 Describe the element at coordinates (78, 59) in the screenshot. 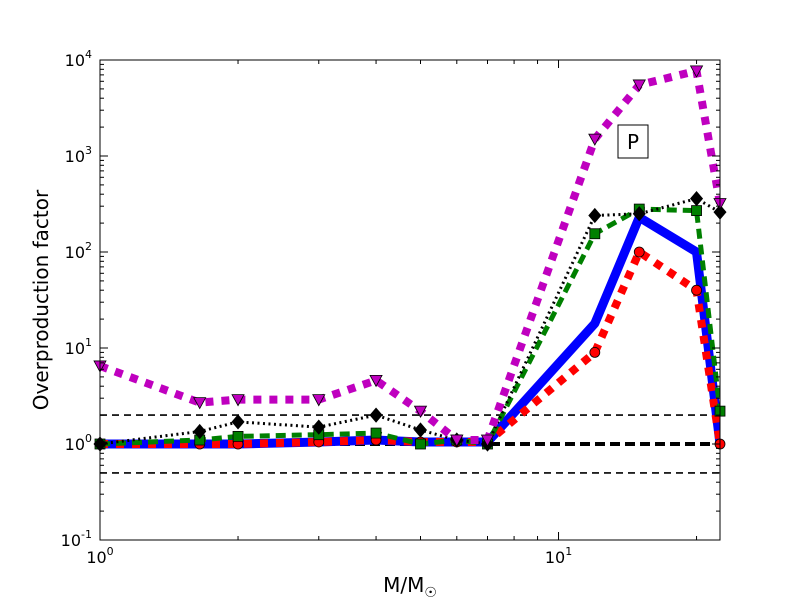

I see `y-tick-label-5: 10⁴` at that location.